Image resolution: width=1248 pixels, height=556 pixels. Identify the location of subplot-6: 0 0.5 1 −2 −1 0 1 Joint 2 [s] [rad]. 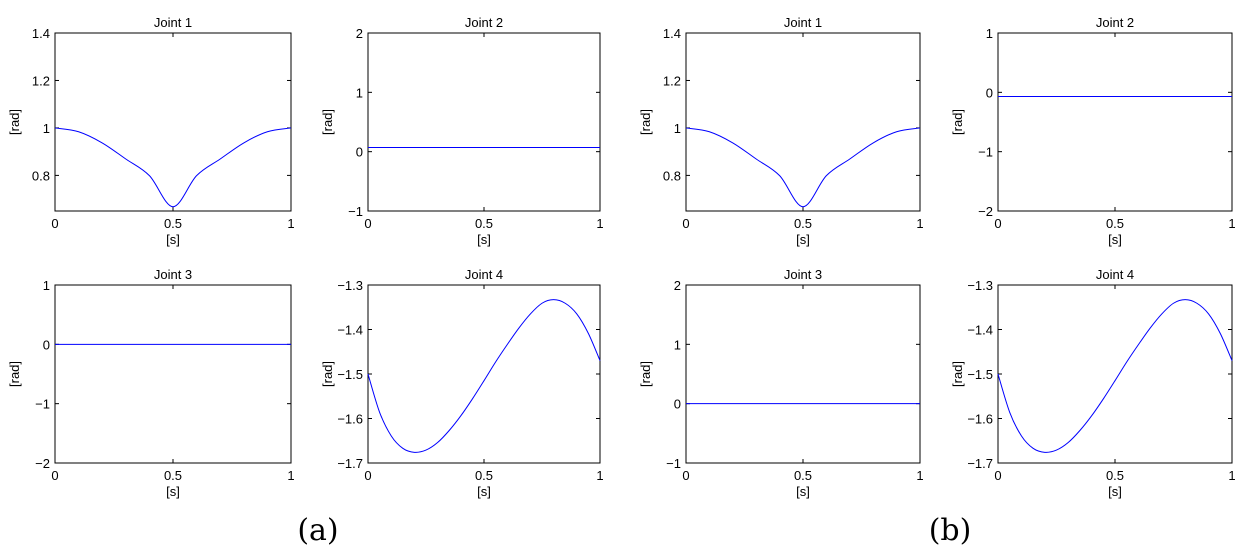
(1093, 131).